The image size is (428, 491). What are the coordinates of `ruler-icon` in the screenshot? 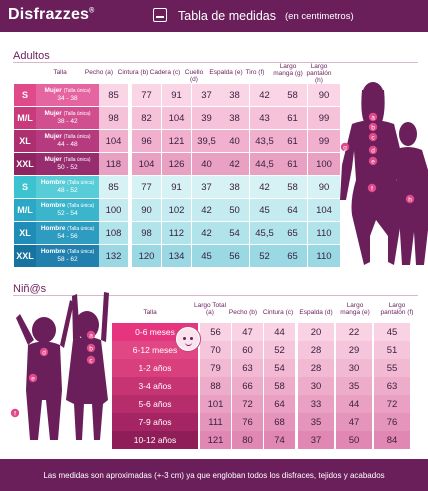 It's located at (160, 15).